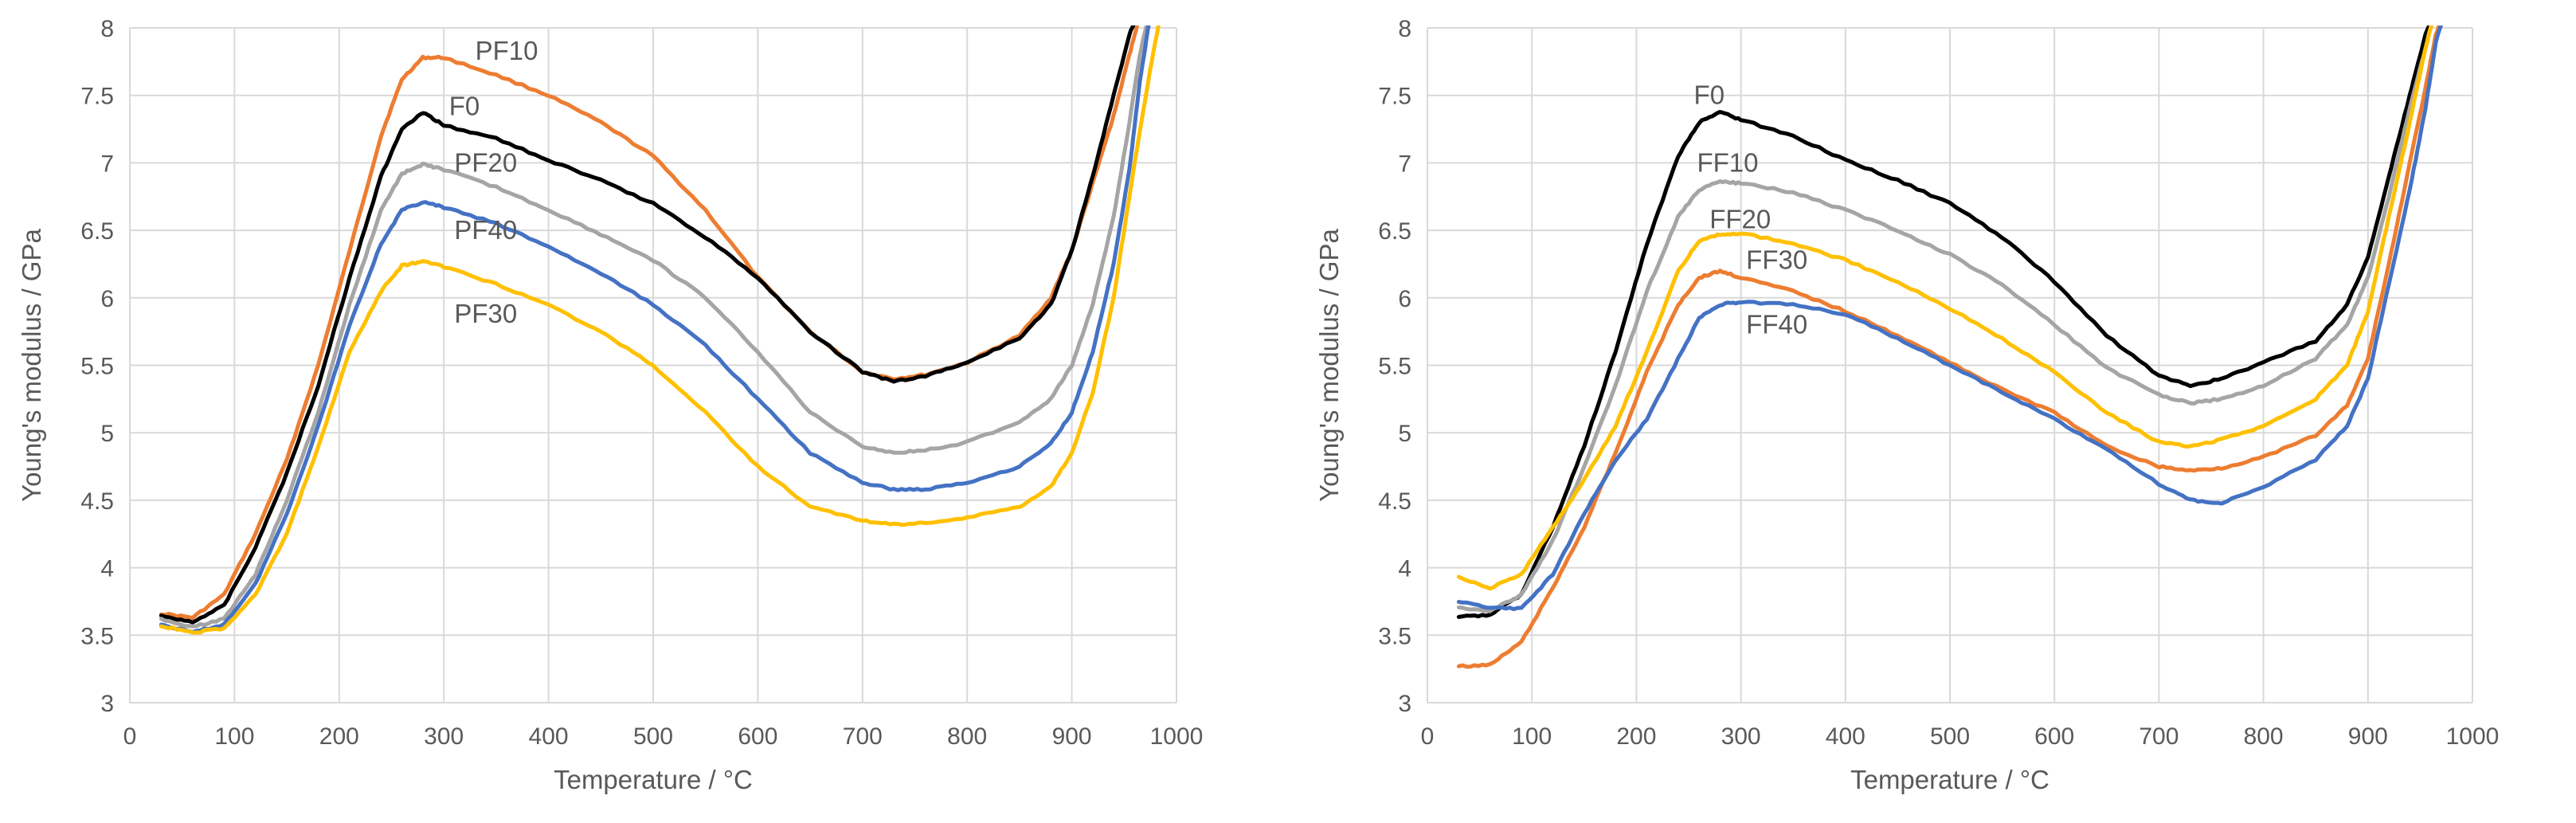 Image resolution: width=2576 pixels, height=823 pixels. What do you see at coordinates (97, 231) in the screenshot?
I see `left-y-tick-label: 6.5` at bounding box center [97, 231].